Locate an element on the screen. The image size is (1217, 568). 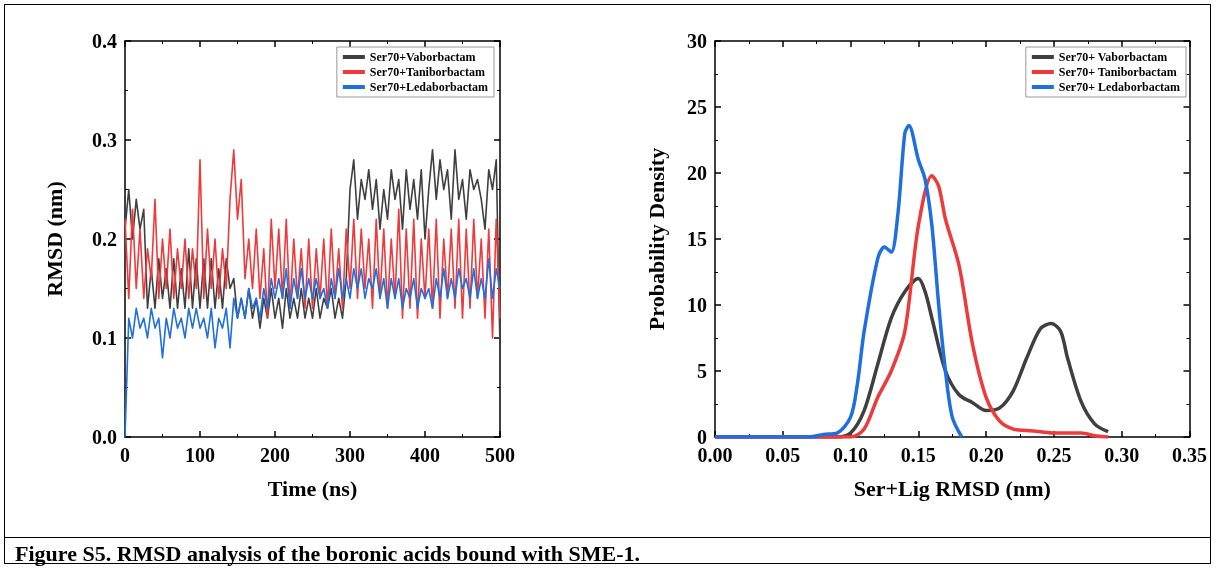
x-axis-title: Time (ns) is located at coordinates (312, 488).